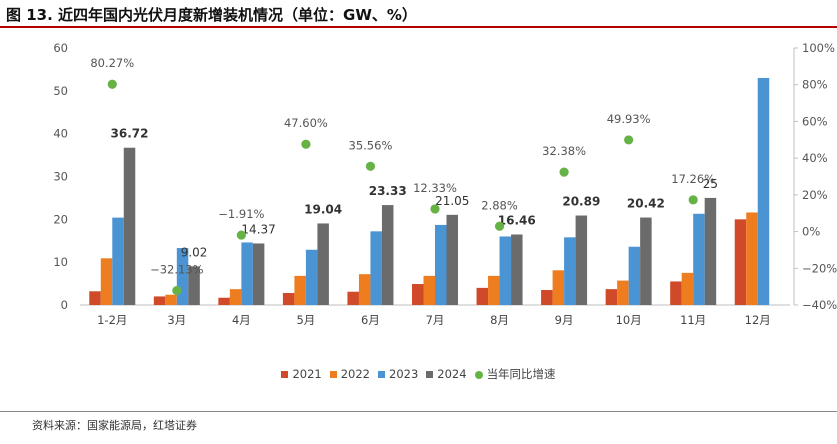 The width and height of the screenshot is (837, 444). Describe the element at coordinates (418, 27) in the screenshot. I see `title-divider` at that location.